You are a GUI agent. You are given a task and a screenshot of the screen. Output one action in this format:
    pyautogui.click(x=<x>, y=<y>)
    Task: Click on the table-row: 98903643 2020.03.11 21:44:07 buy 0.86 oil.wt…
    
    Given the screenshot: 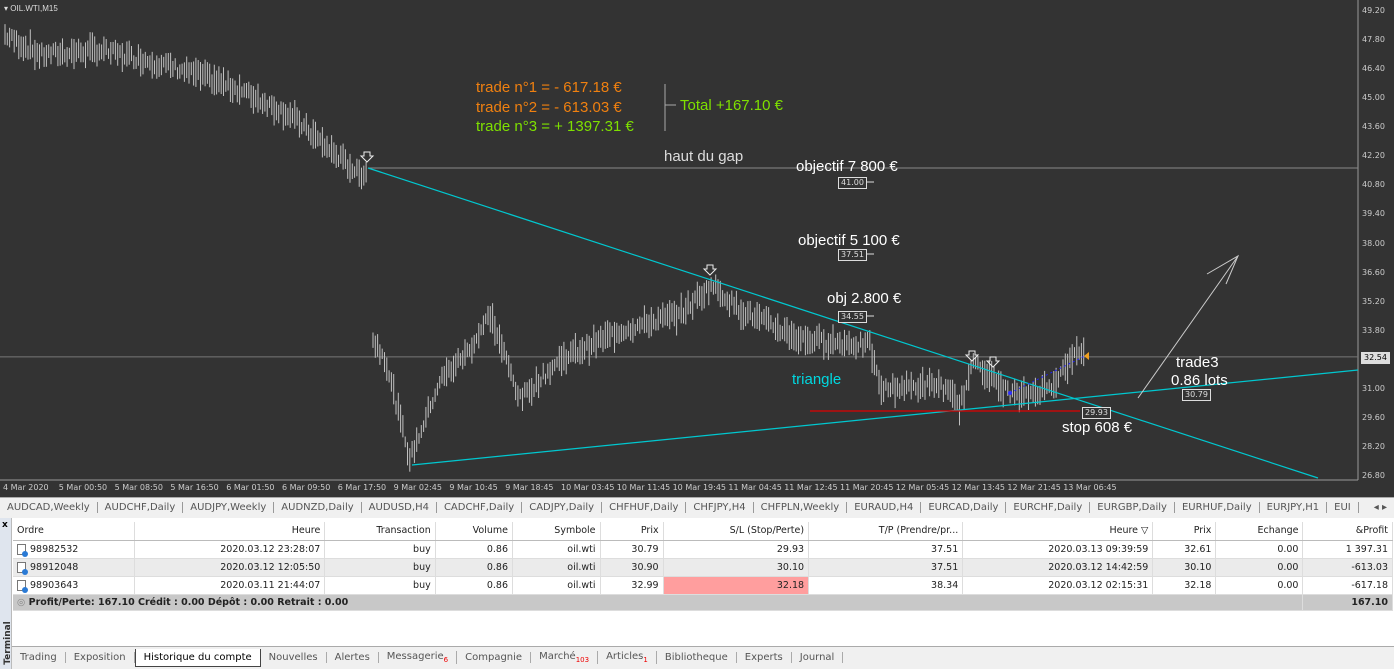 What is the action you would take?
    pyautogui.click(x=703, y=585)
    